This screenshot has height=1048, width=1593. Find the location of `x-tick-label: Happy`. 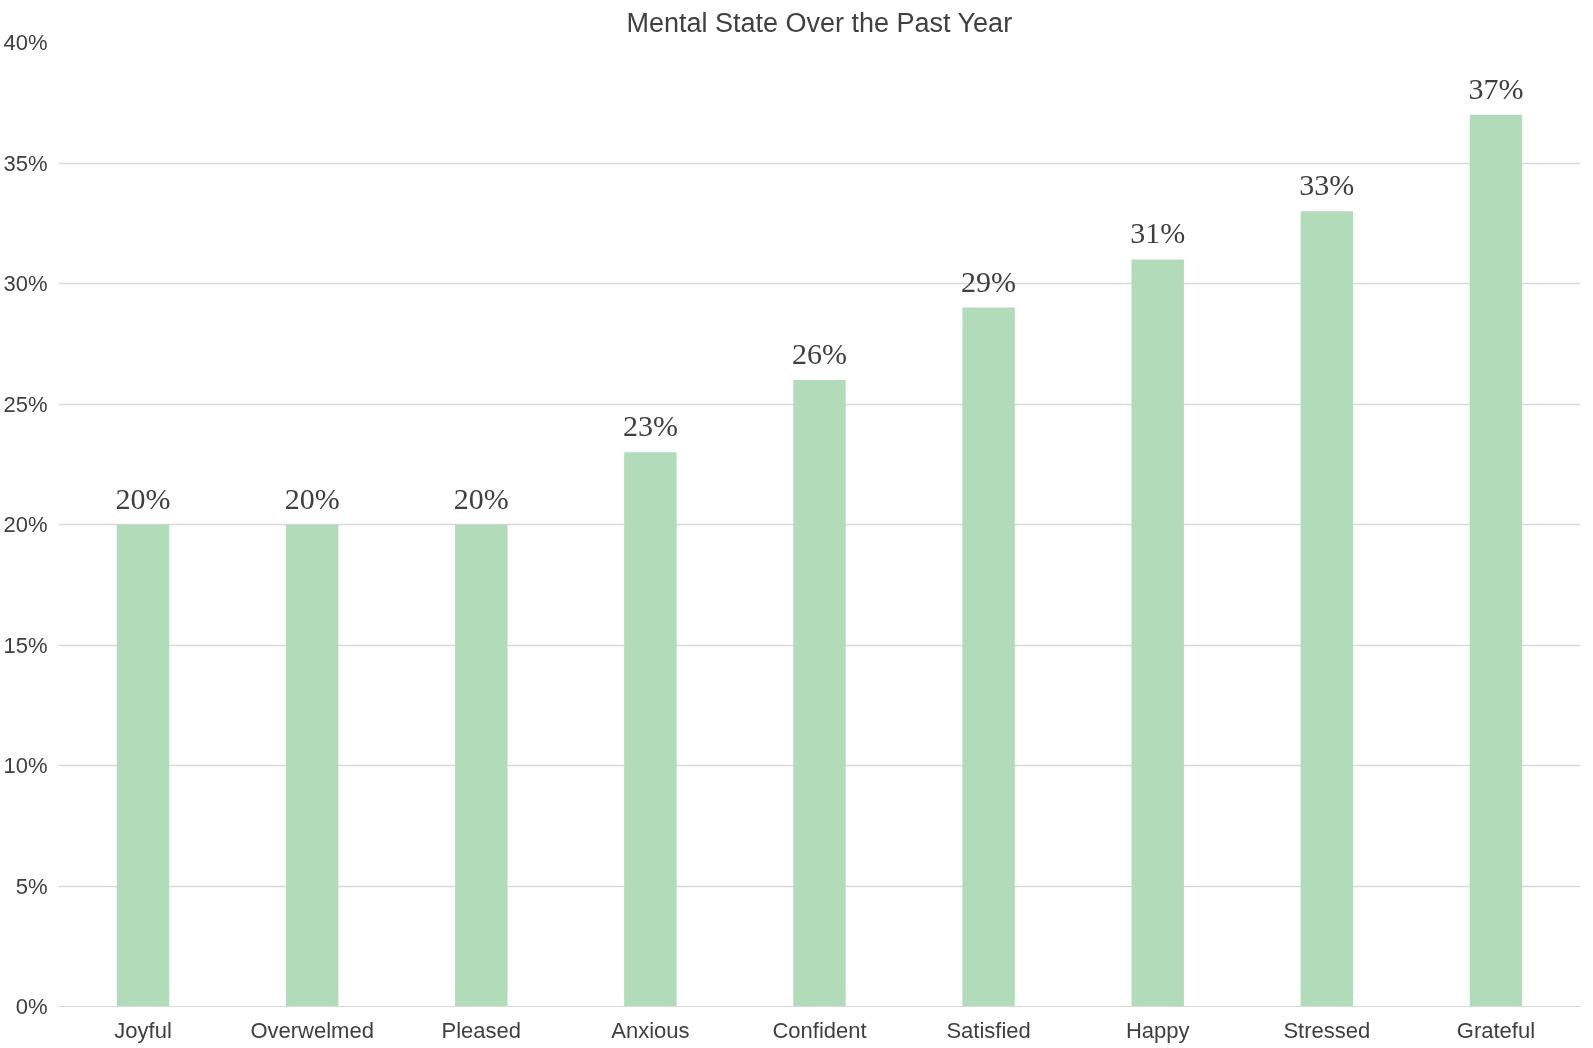

x-tick-label: Happy is located at coordinates (1157, 1030).